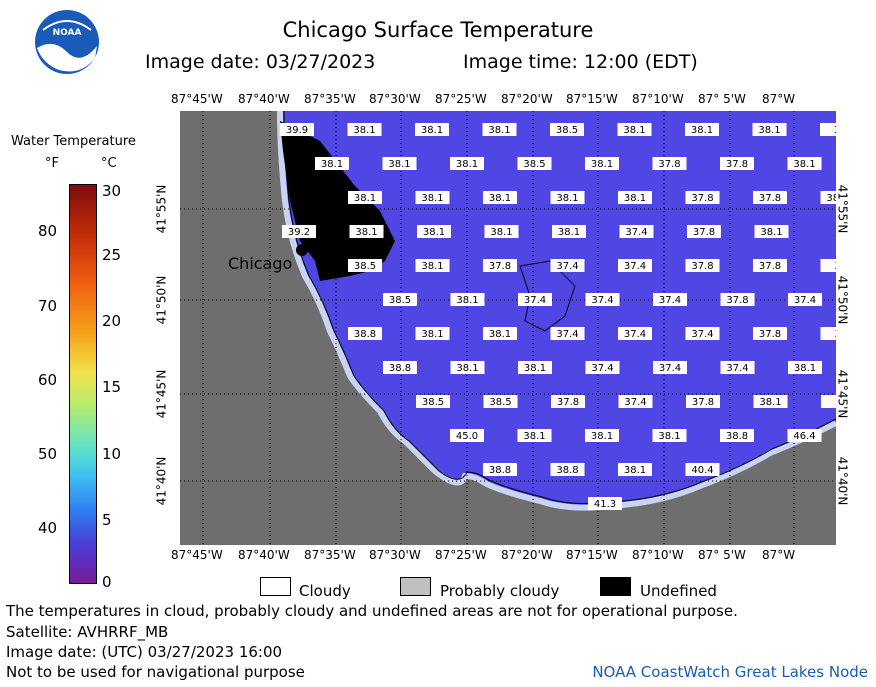 Image resolution: width=876 pixels, height=687 pixels. Describe the element at coordinates (107, 582) in the screenshot. I see `celsius-tick: 0` at that location.